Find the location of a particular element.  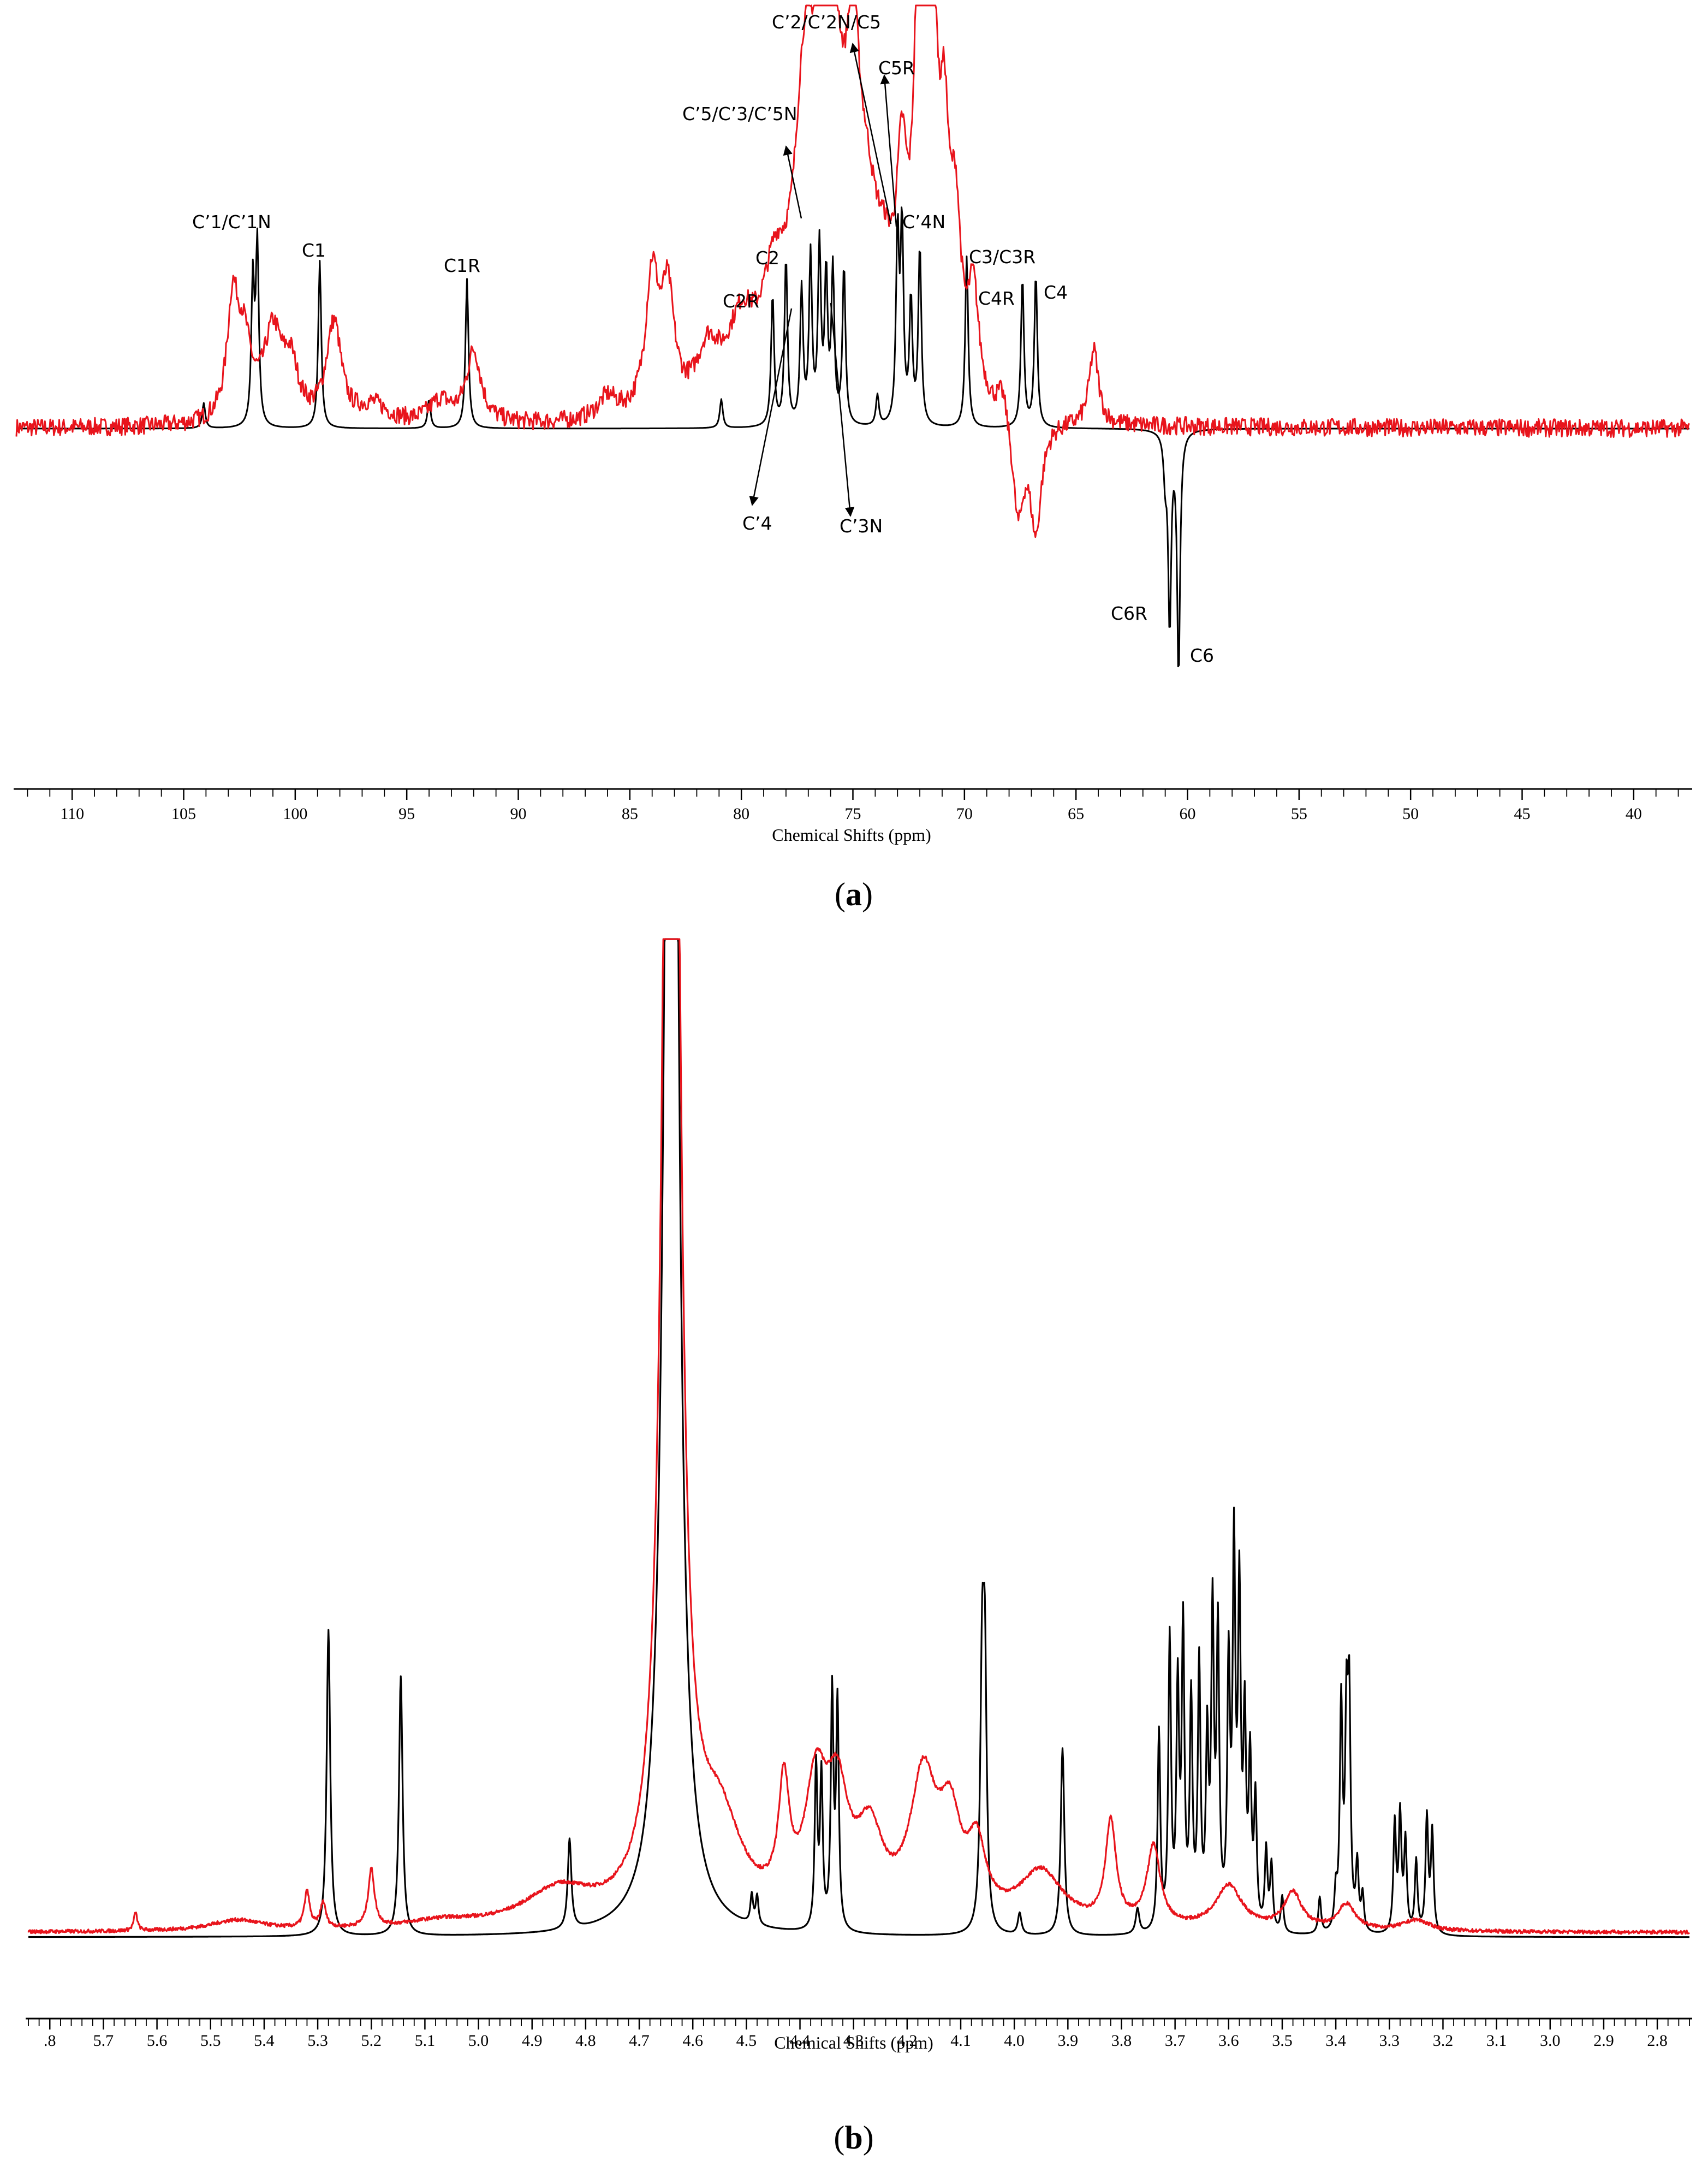

x-tick-label: 4.2 is located at coordinates (907, 2041).